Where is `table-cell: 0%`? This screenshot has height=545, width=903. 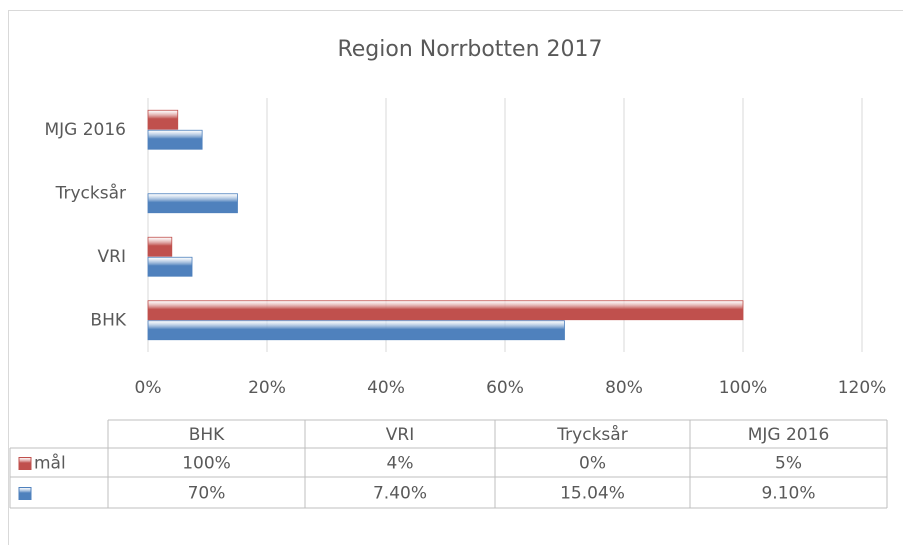 table-cell: 0% is located at coordinates (592, 464).